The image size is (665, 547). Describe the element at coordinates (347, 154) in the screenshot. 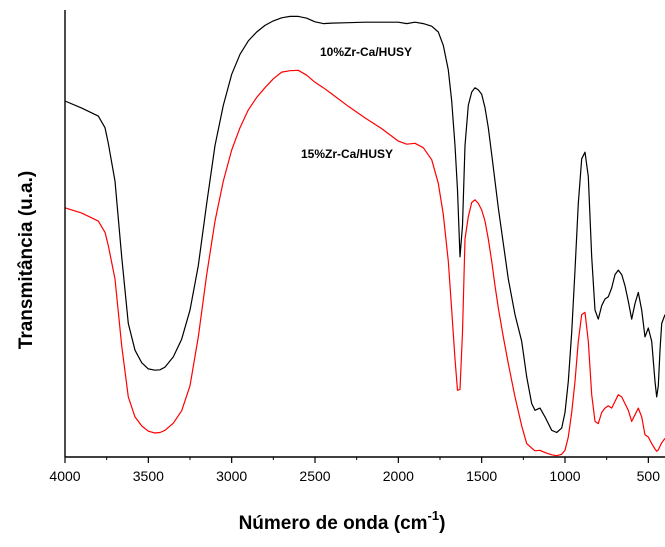

I see `series-label-15pct: 15%Zr-Ca/HUSY` at that location.